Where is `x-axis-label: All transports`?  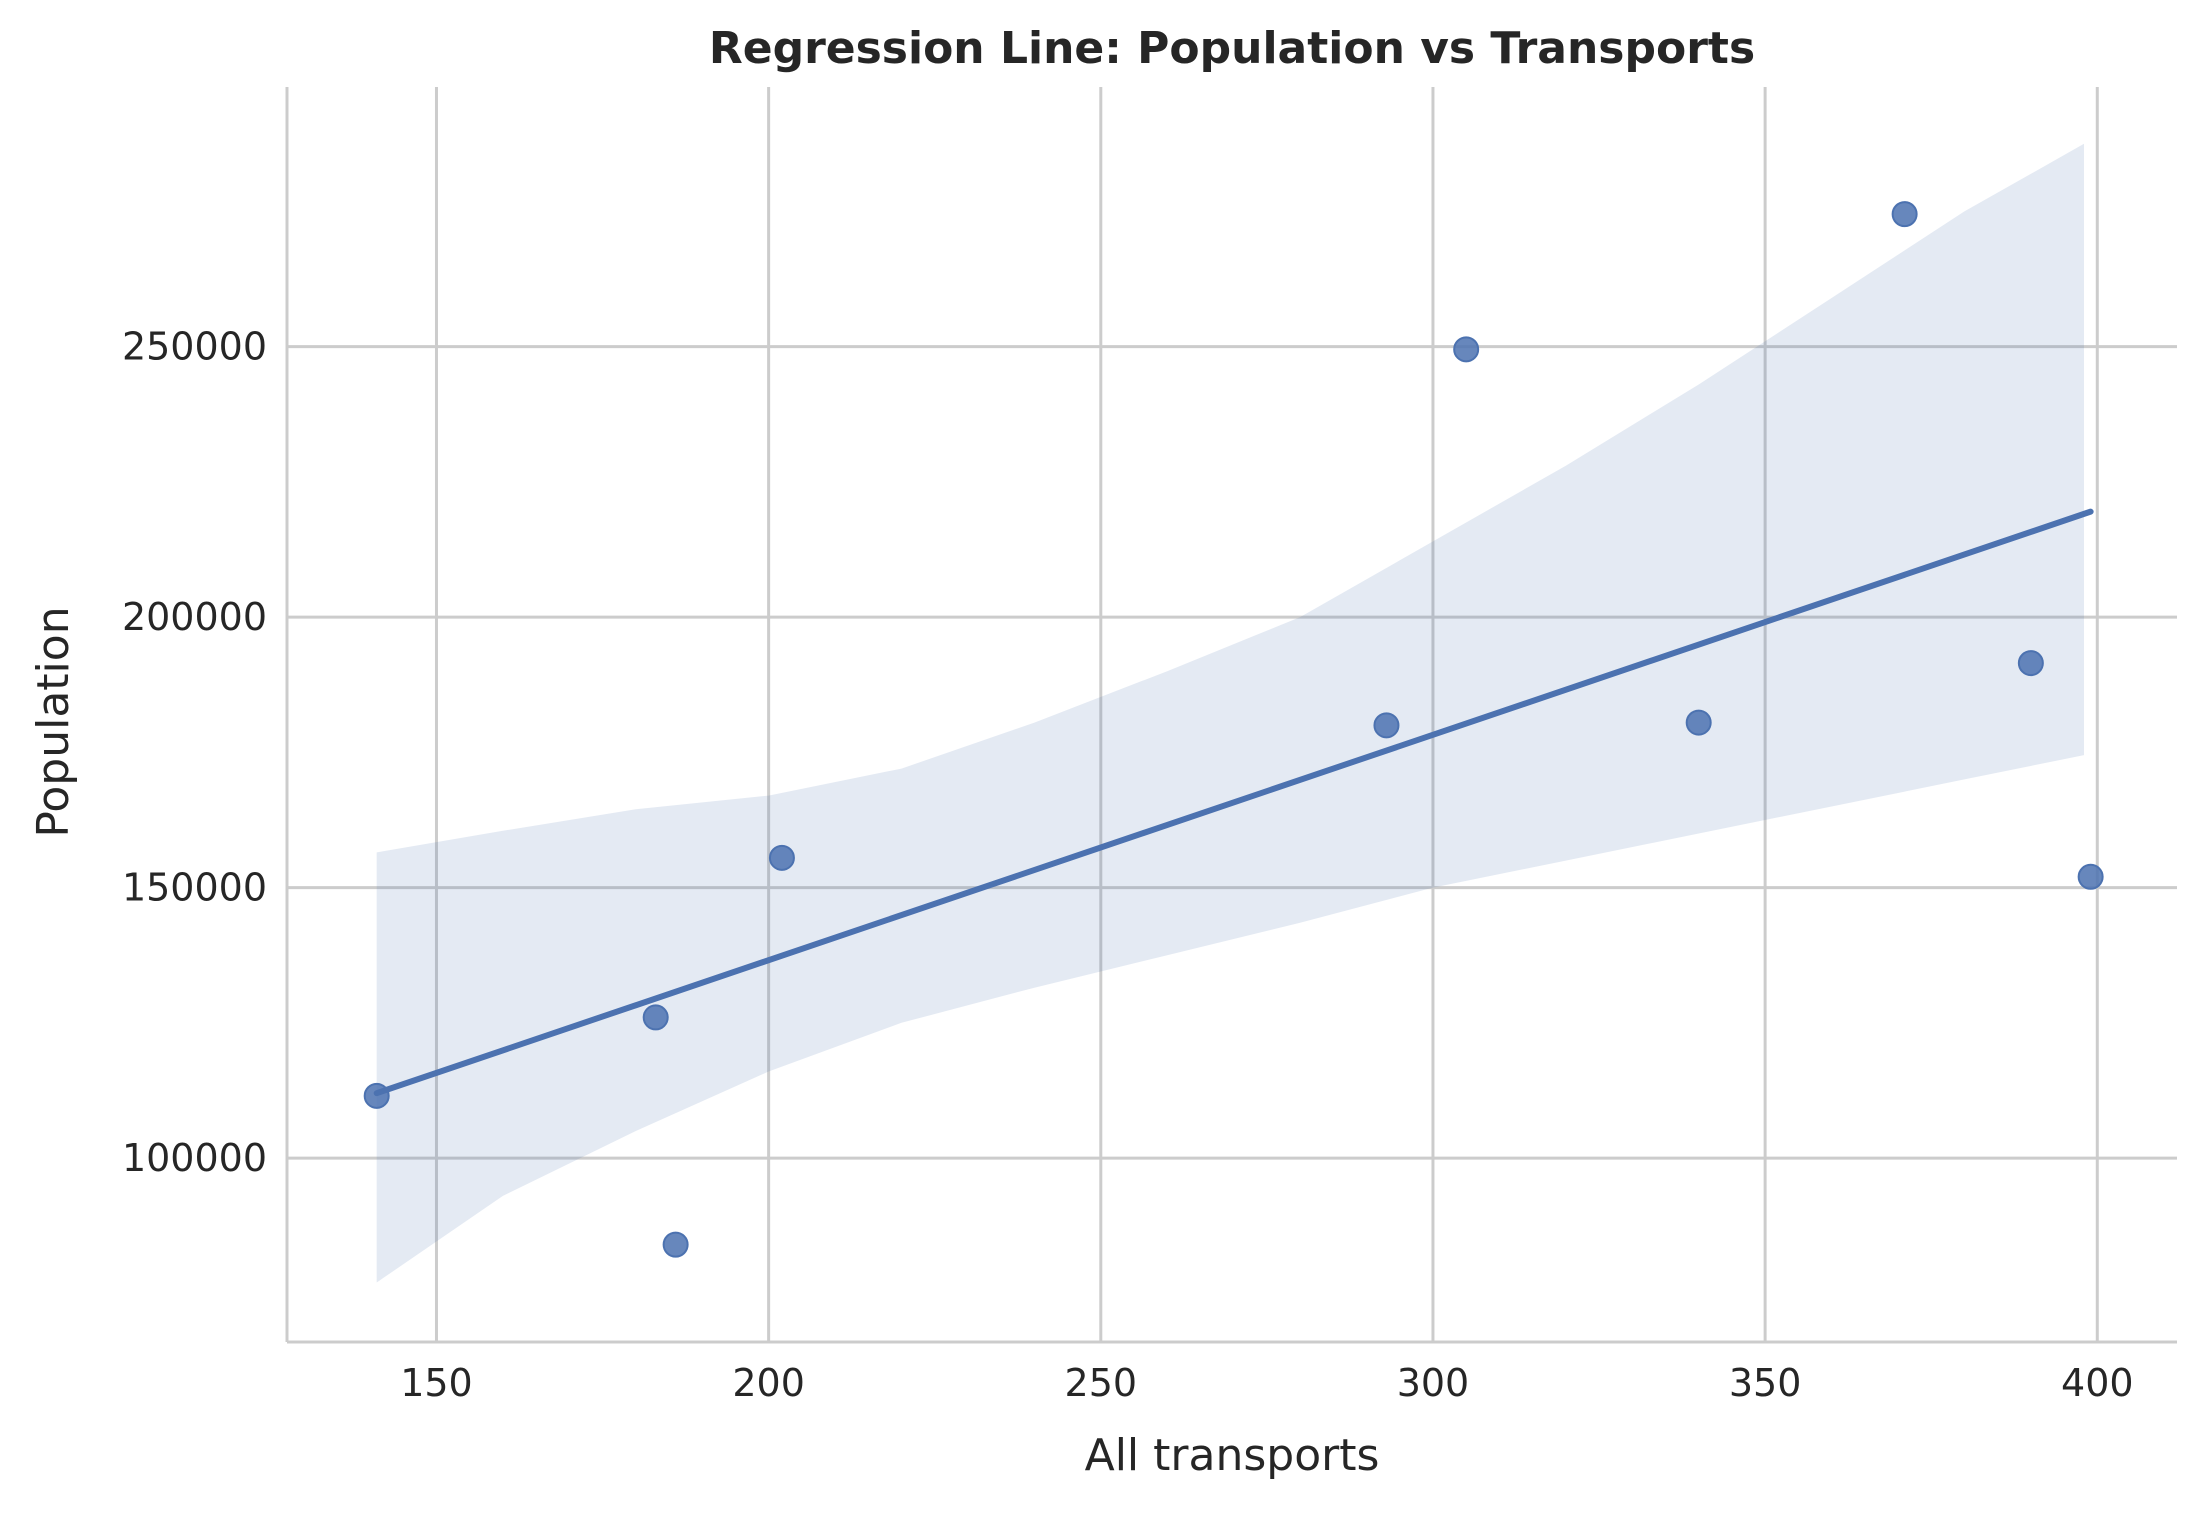
x-axis-label: All transports is located at coordinates (1232, 1455).